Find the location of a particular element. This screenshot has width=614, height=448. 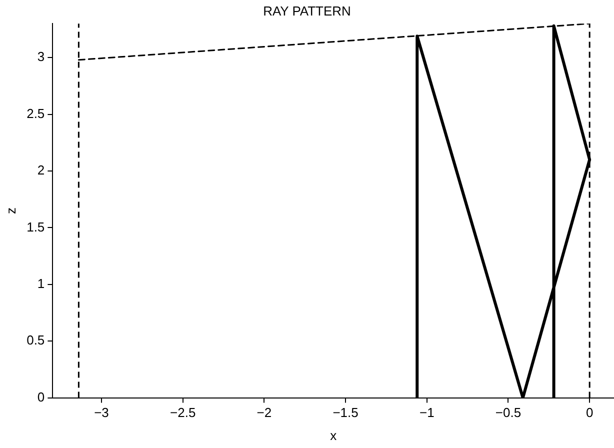

y-tick-label: 2.5 is located at coordinates (35, 113).